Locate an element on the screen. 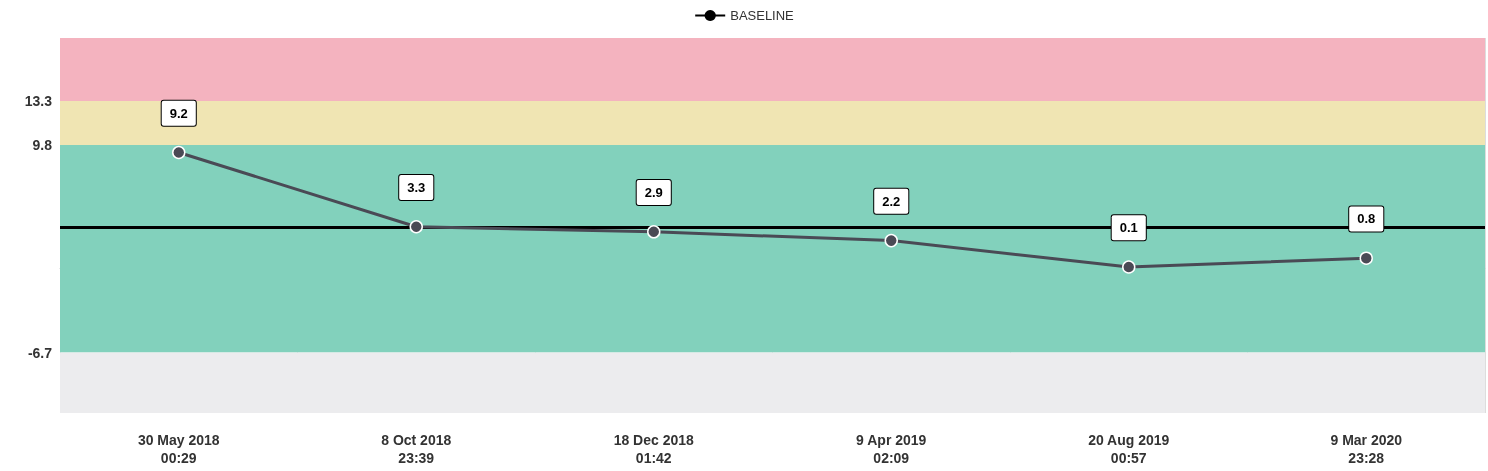 Image resolution: width=1488 pixels, height=471 pixels. data-label: 2.2 is located at coordinates (891, 201).